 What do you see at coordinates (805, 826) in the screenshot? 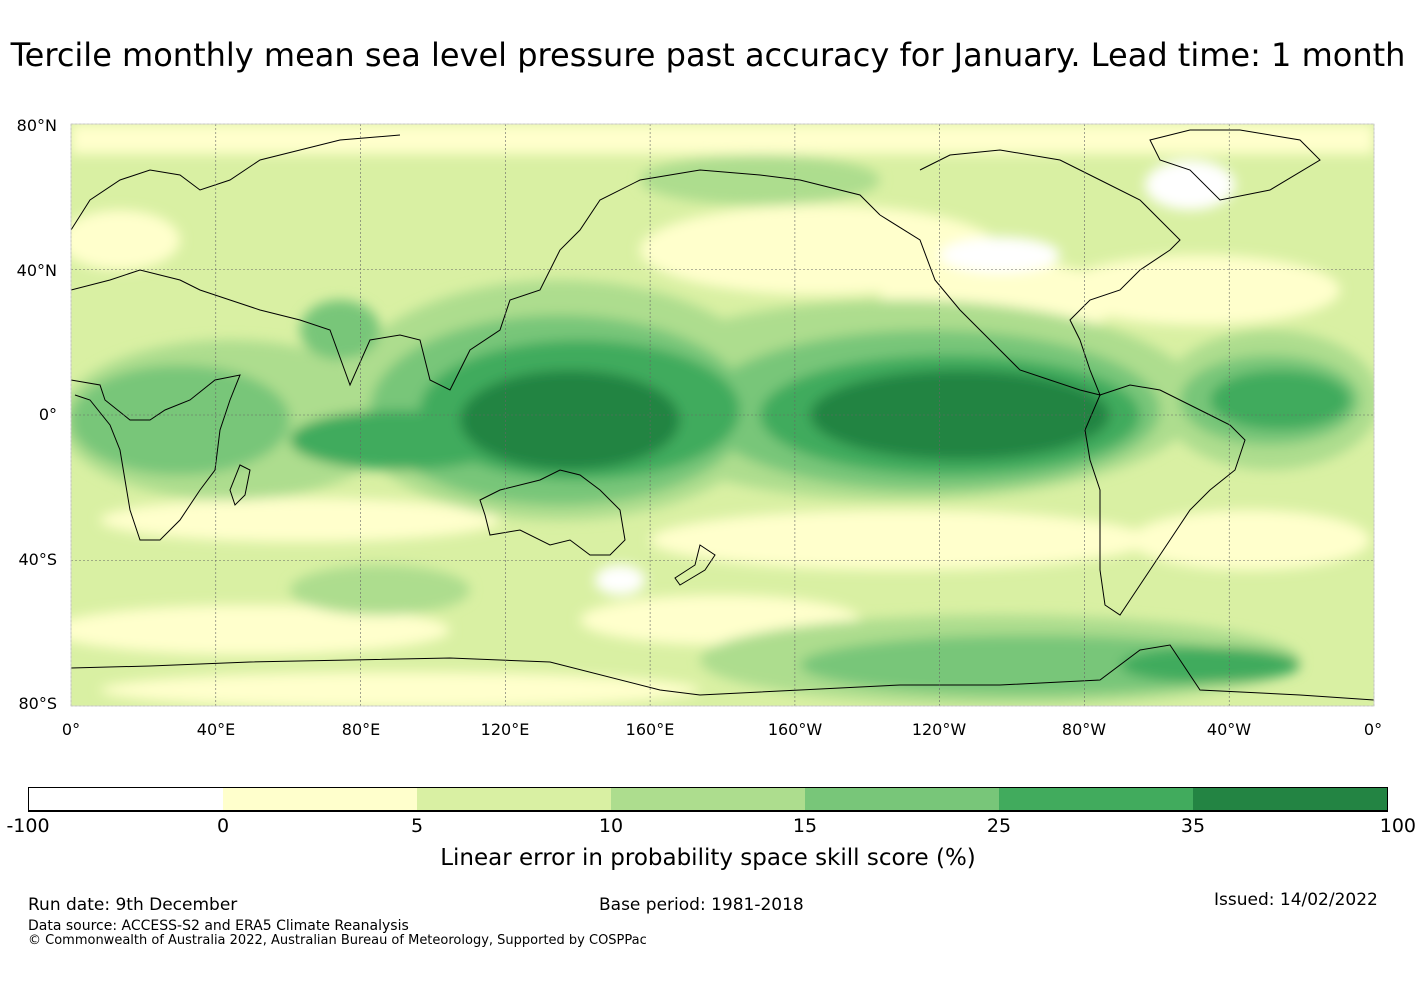
I see `colorbar-tick: 15` at bounding box center [805, 826].